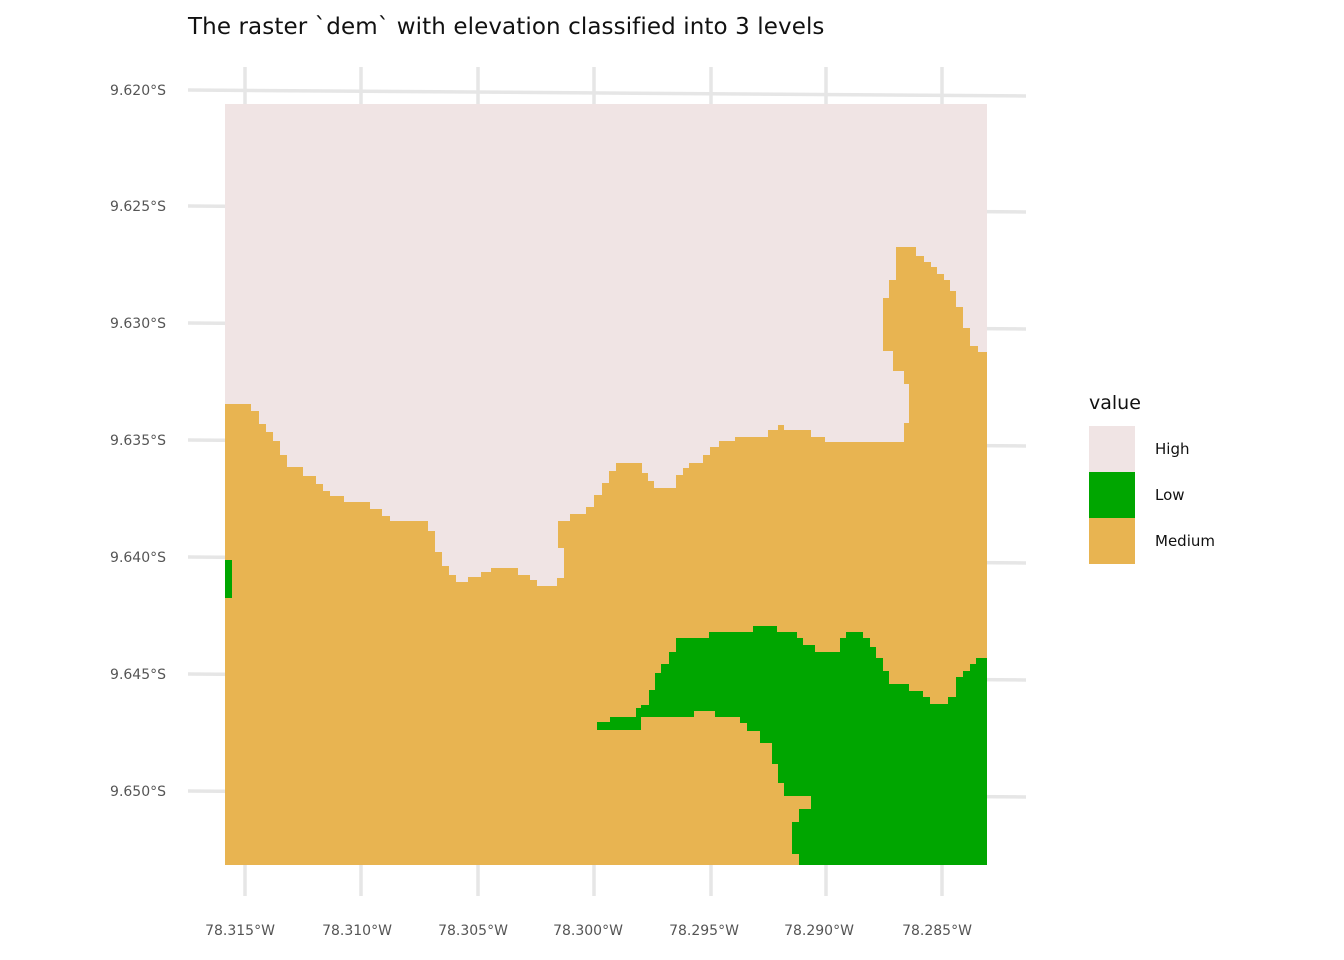 The height and width of the screenshot is (960, 1344). Describe the element at coordinates (228, 579) in the screenshot. I see `raster-low-edge-patch` at that location.